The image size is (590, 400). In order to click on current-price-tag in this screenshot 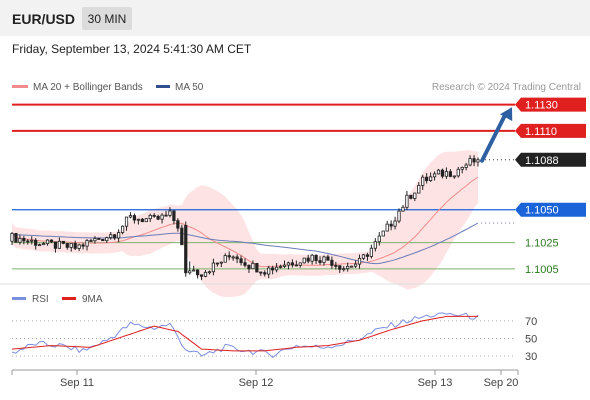, I will do `click(550, 159)`.